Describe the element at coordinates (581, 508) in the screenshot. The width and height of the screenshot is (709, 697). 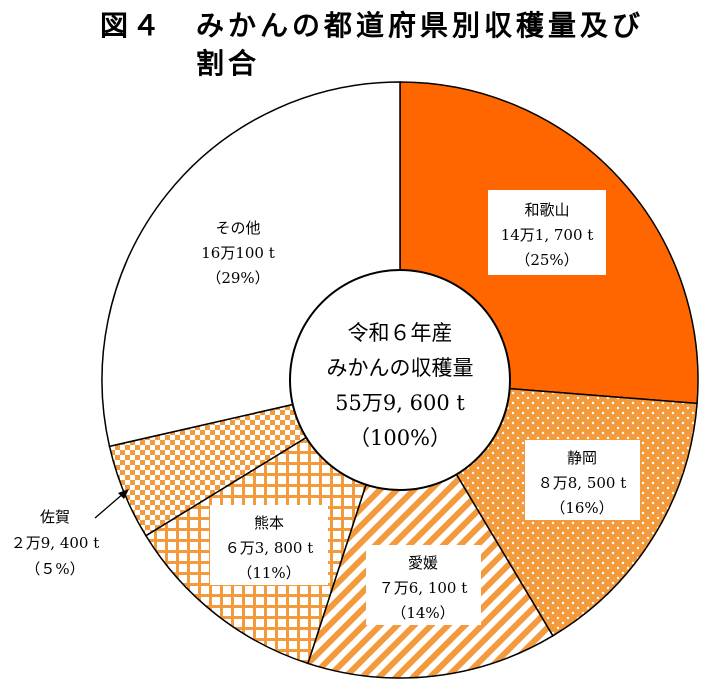
I see `label-shizuoka-pct: （16%）` at that location.